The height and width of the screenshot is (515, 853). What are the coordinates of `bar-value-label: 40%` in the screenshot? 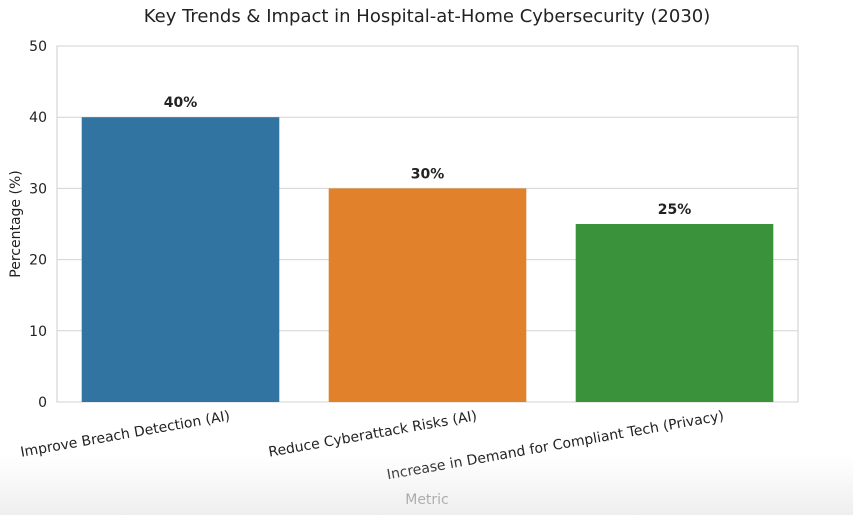 It's located at (181, 103).